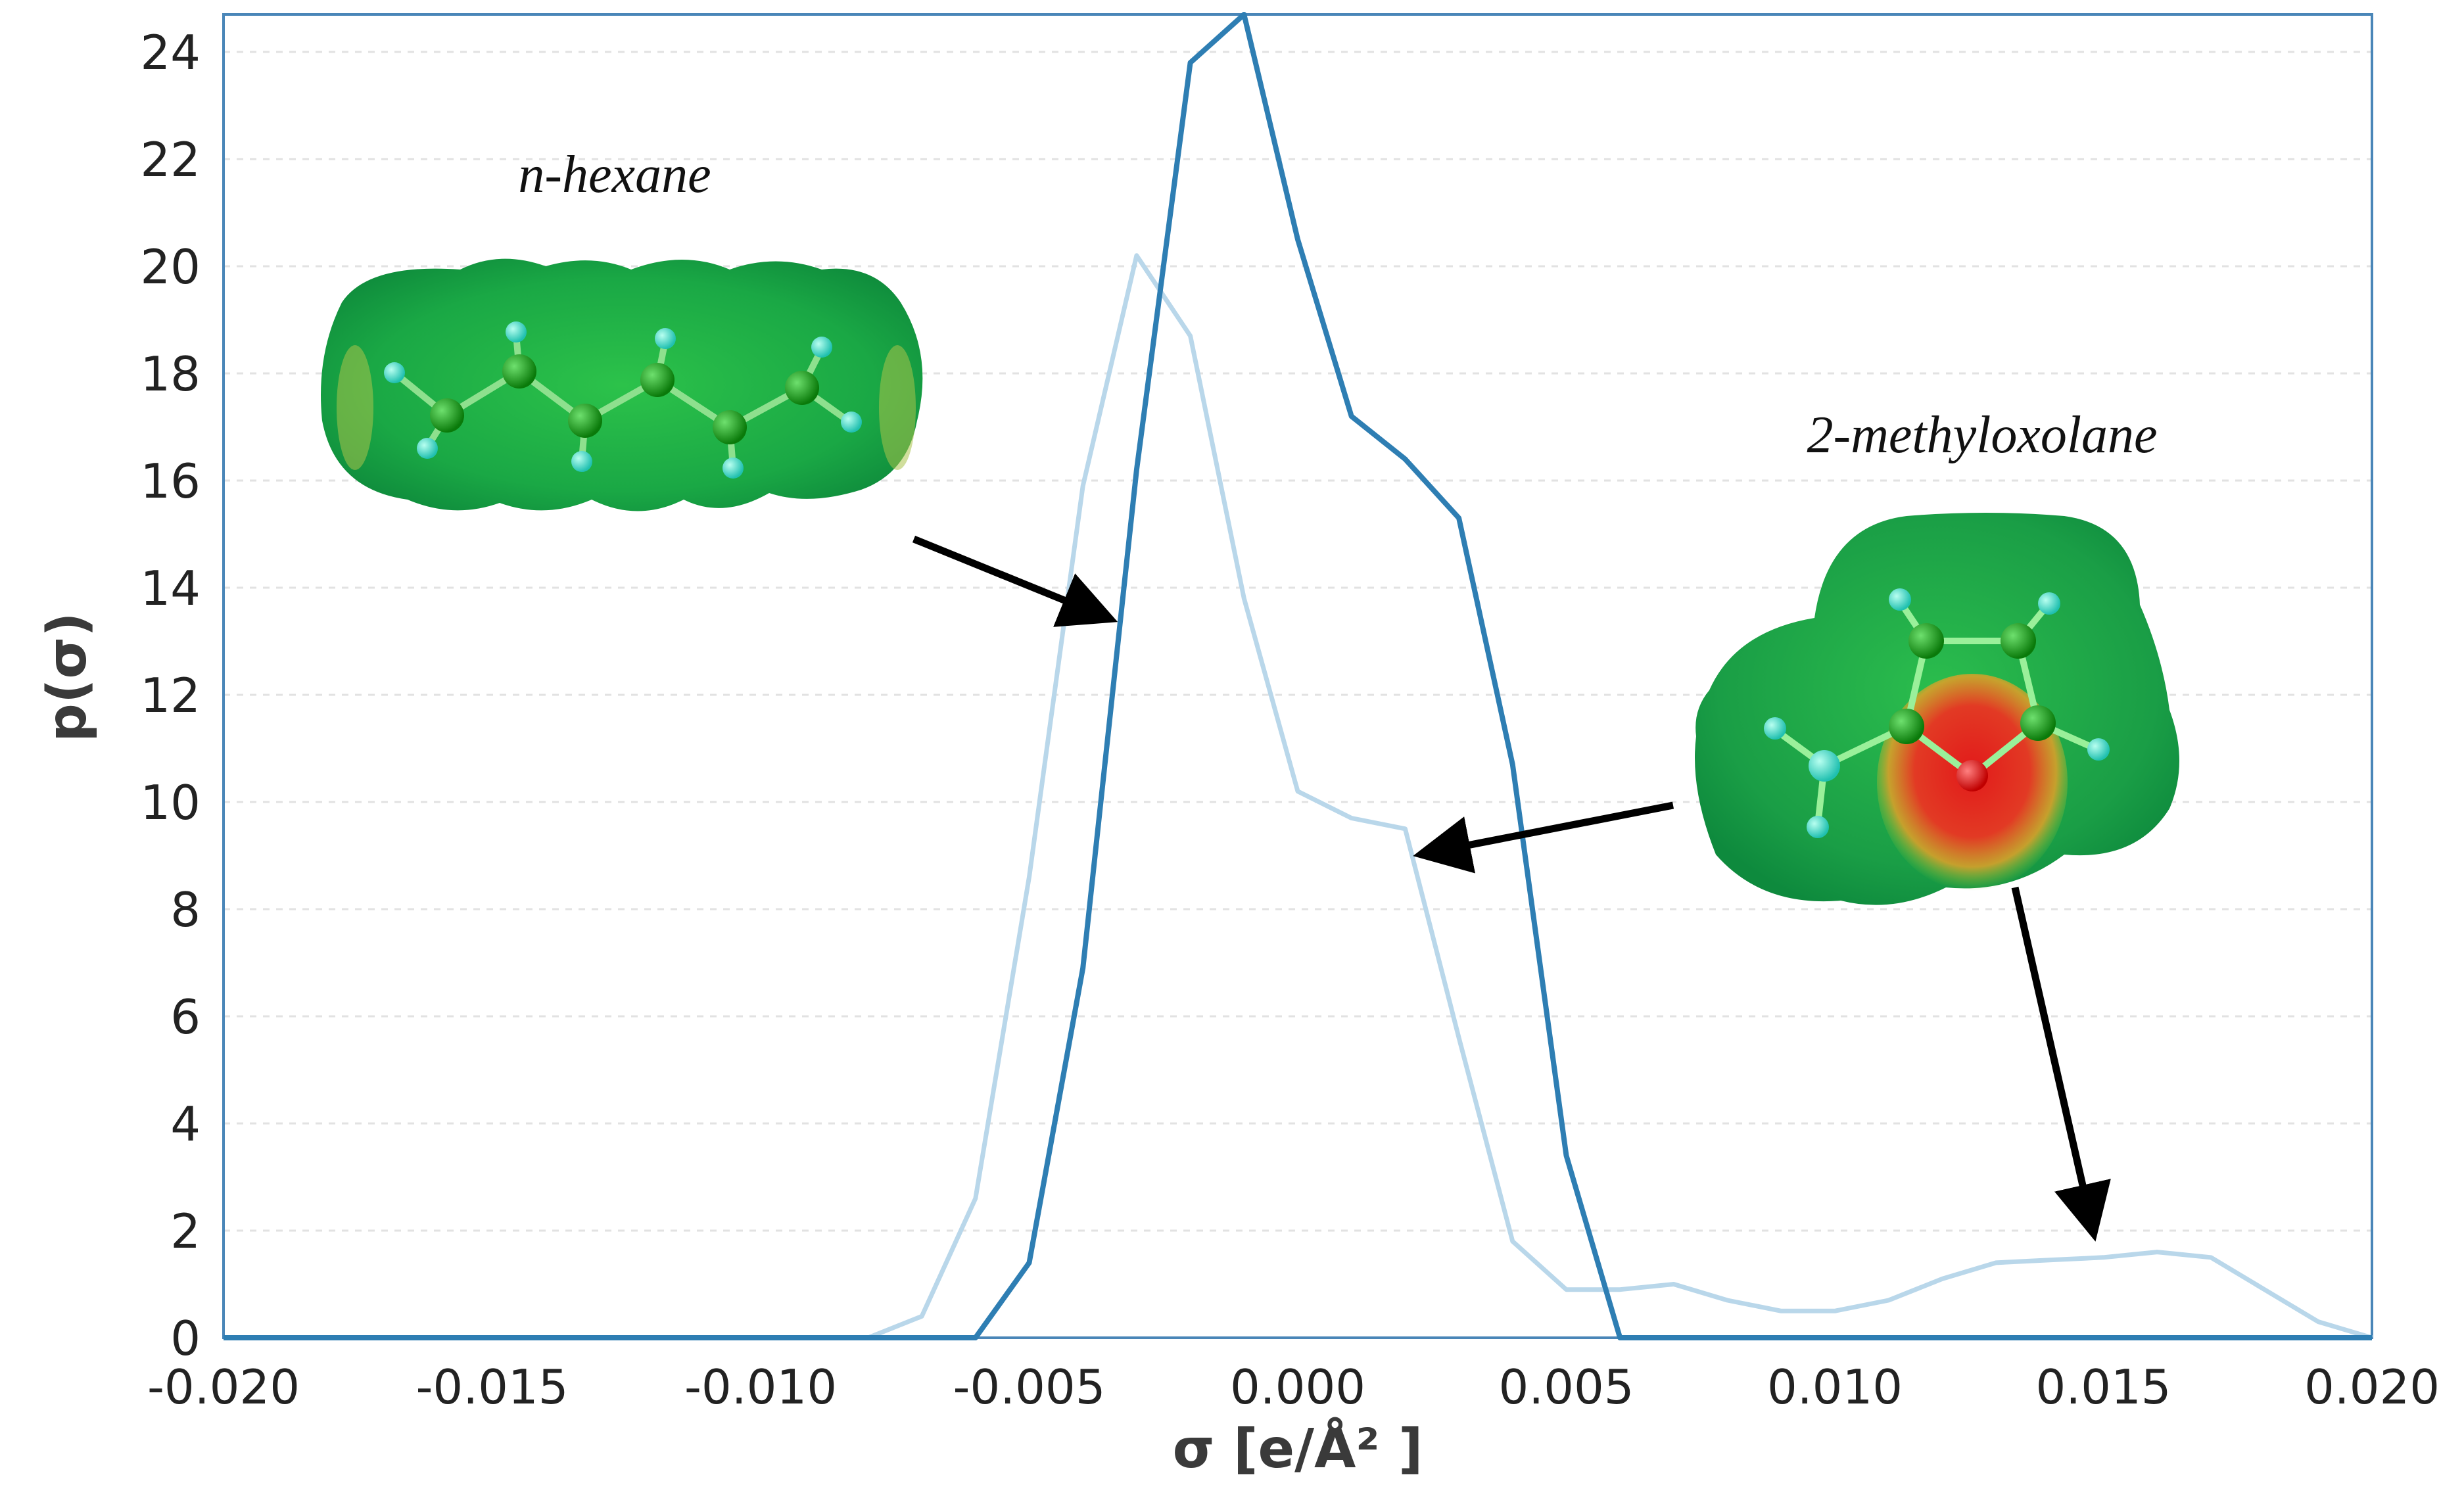 This screenshot has height=1485, width=2464. I want to click on x-tick-label: 0.010, so click(1835, 1387).